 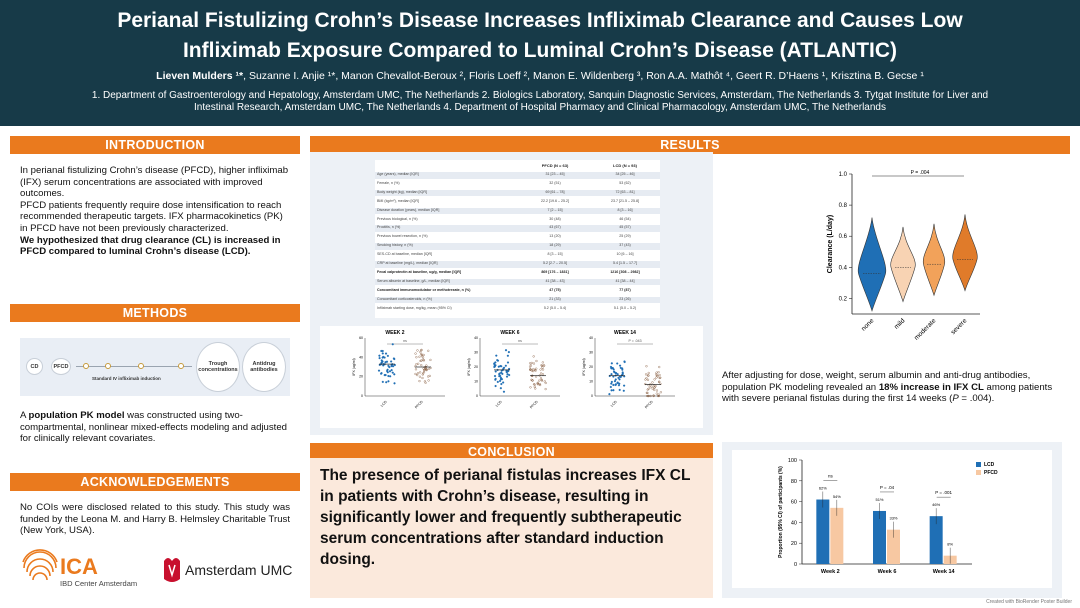 I want to click on table-col-pfcd: PFCD (N = 63), so click(x=555, y=165).